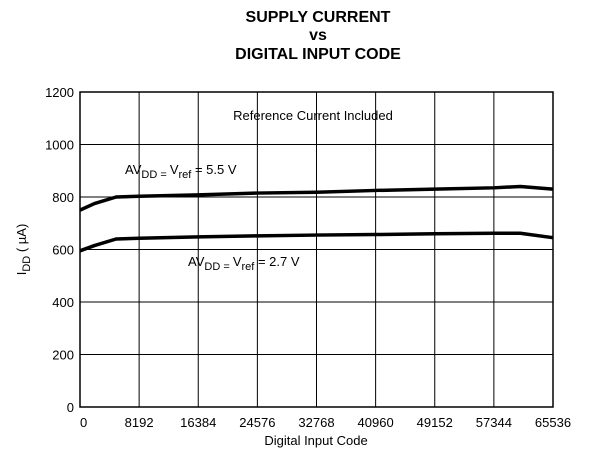 The height and width of the screenshot is (455, 592). Describe the element at coordinates (313, 115) in the screenshot. I see `annotation: Reference Current Included` at that location.